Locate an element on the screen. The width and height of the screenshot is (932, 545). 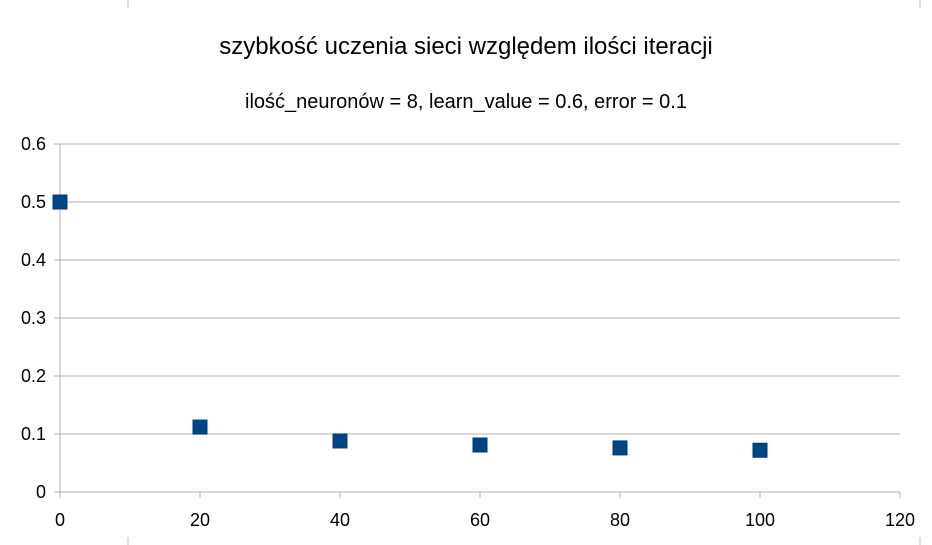
x-tick-label: 120 is located at coordinates (900, 520).